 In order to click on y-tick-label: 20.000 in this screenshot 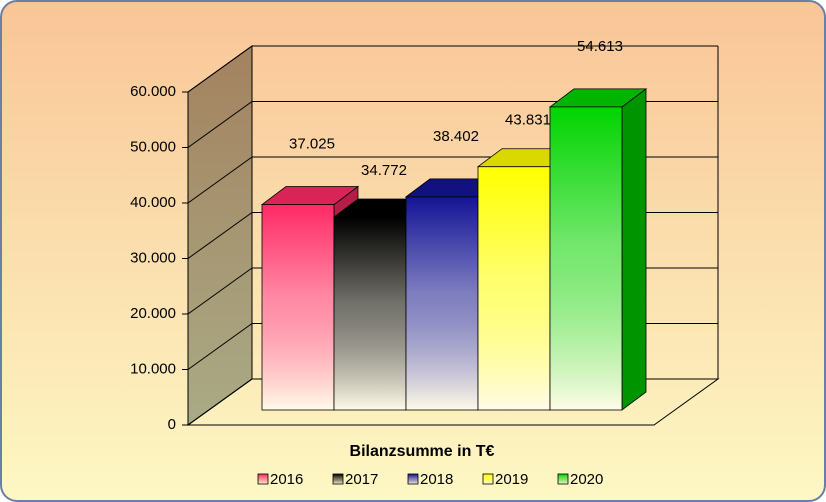, I will do `click(153, 313)`.